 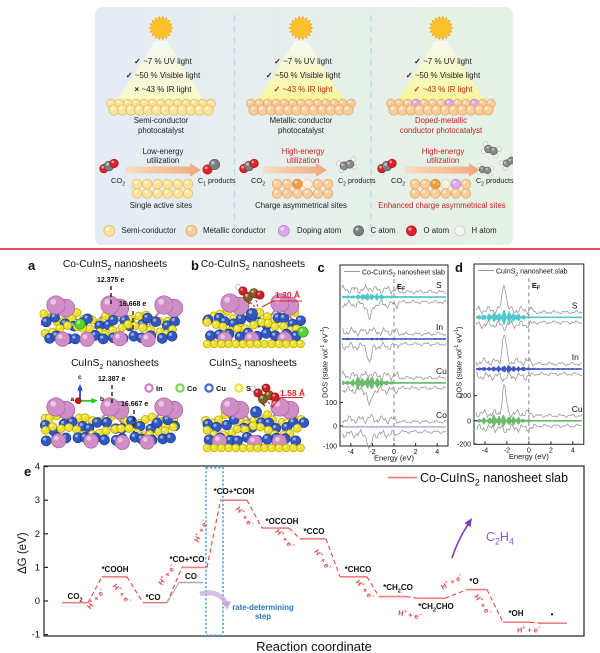 I want to click on svg-text: Co-CuInS2 nanosheet slab, so click(x=403, y=274).